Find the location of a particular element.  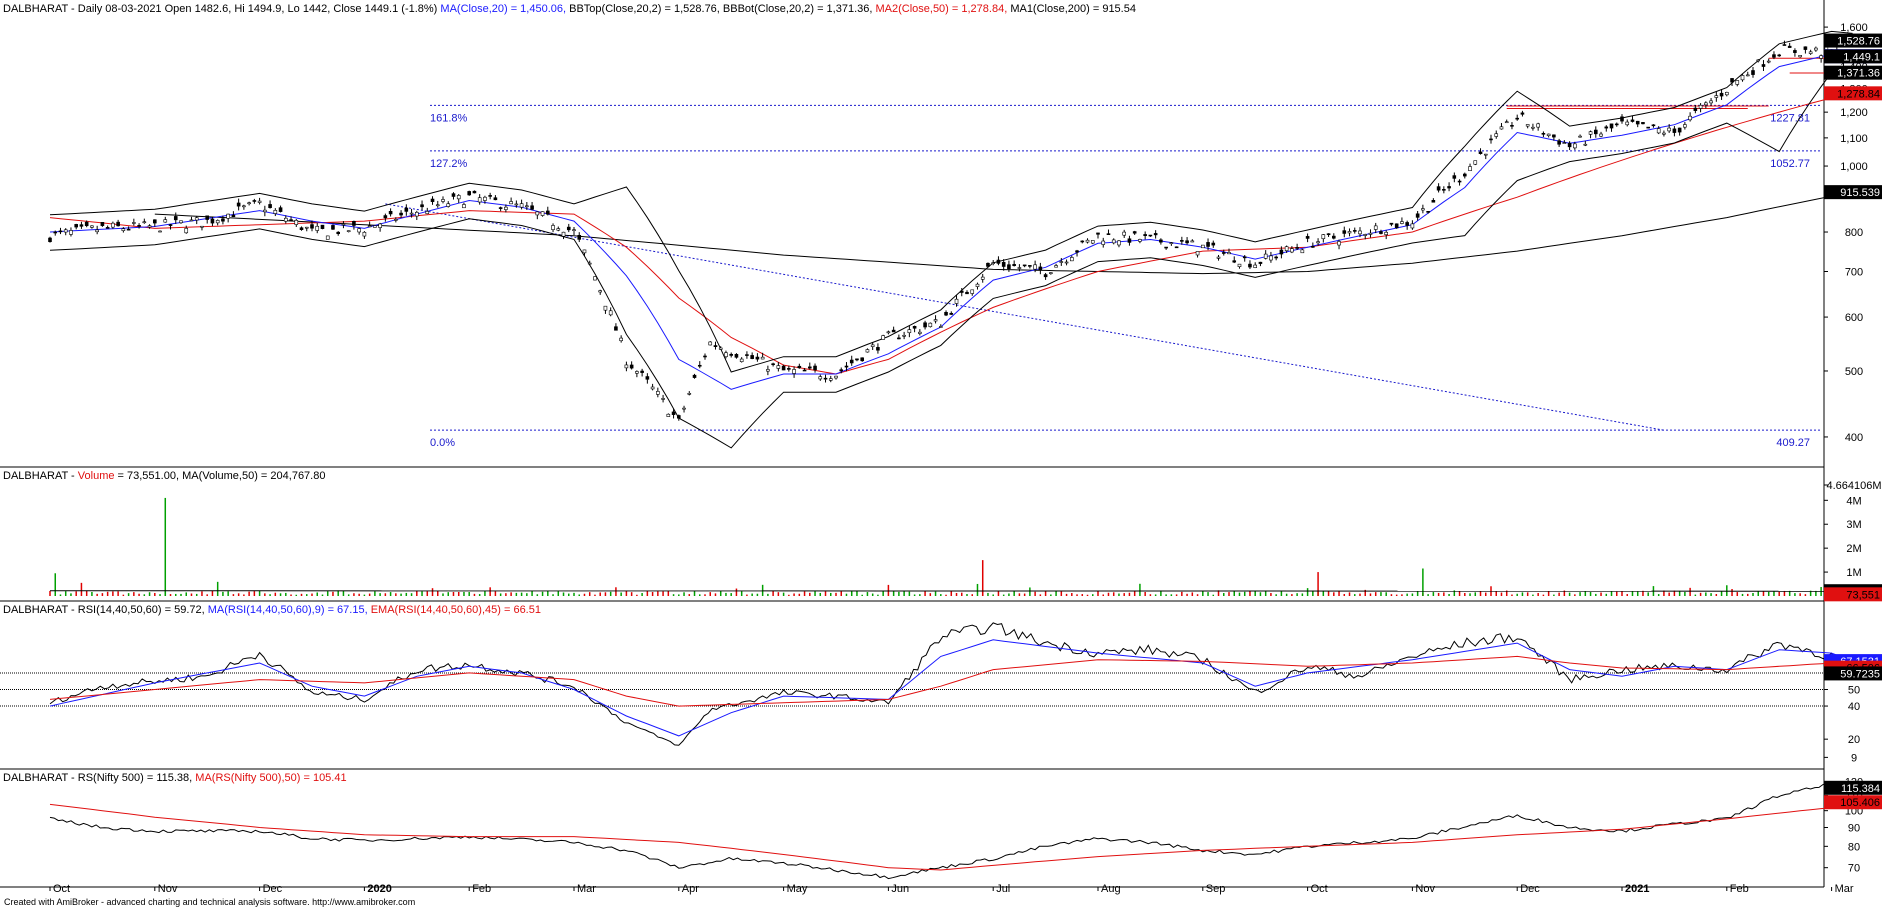

x-tick-label: Jul is located at coordinates (1003, 889).